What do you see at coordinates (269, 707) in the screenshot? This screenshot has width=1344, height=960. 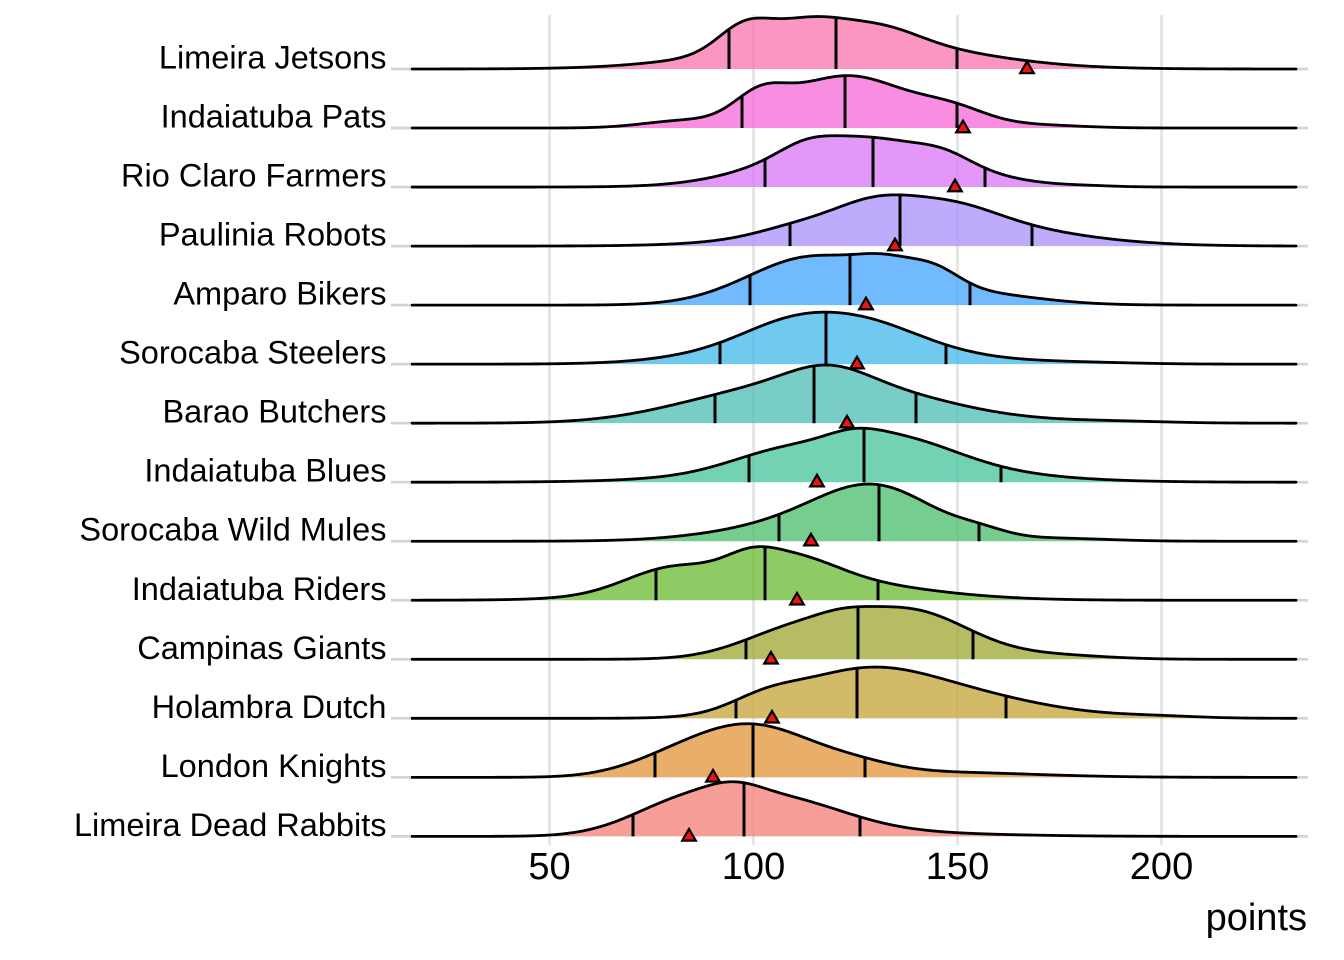 I see `svg-text: Holambra Dutch` at bounding box center [269, 707].